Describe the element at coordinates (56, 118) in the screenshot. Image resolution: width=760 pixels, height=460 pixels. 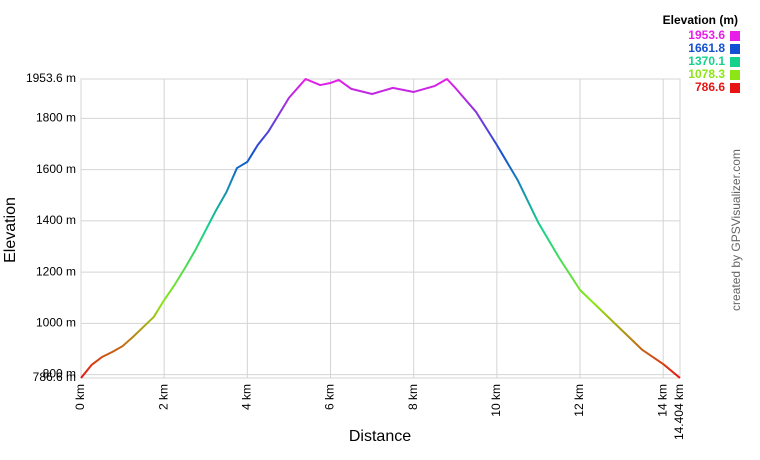
I see `y-tick-label: 1800 m` at that location.